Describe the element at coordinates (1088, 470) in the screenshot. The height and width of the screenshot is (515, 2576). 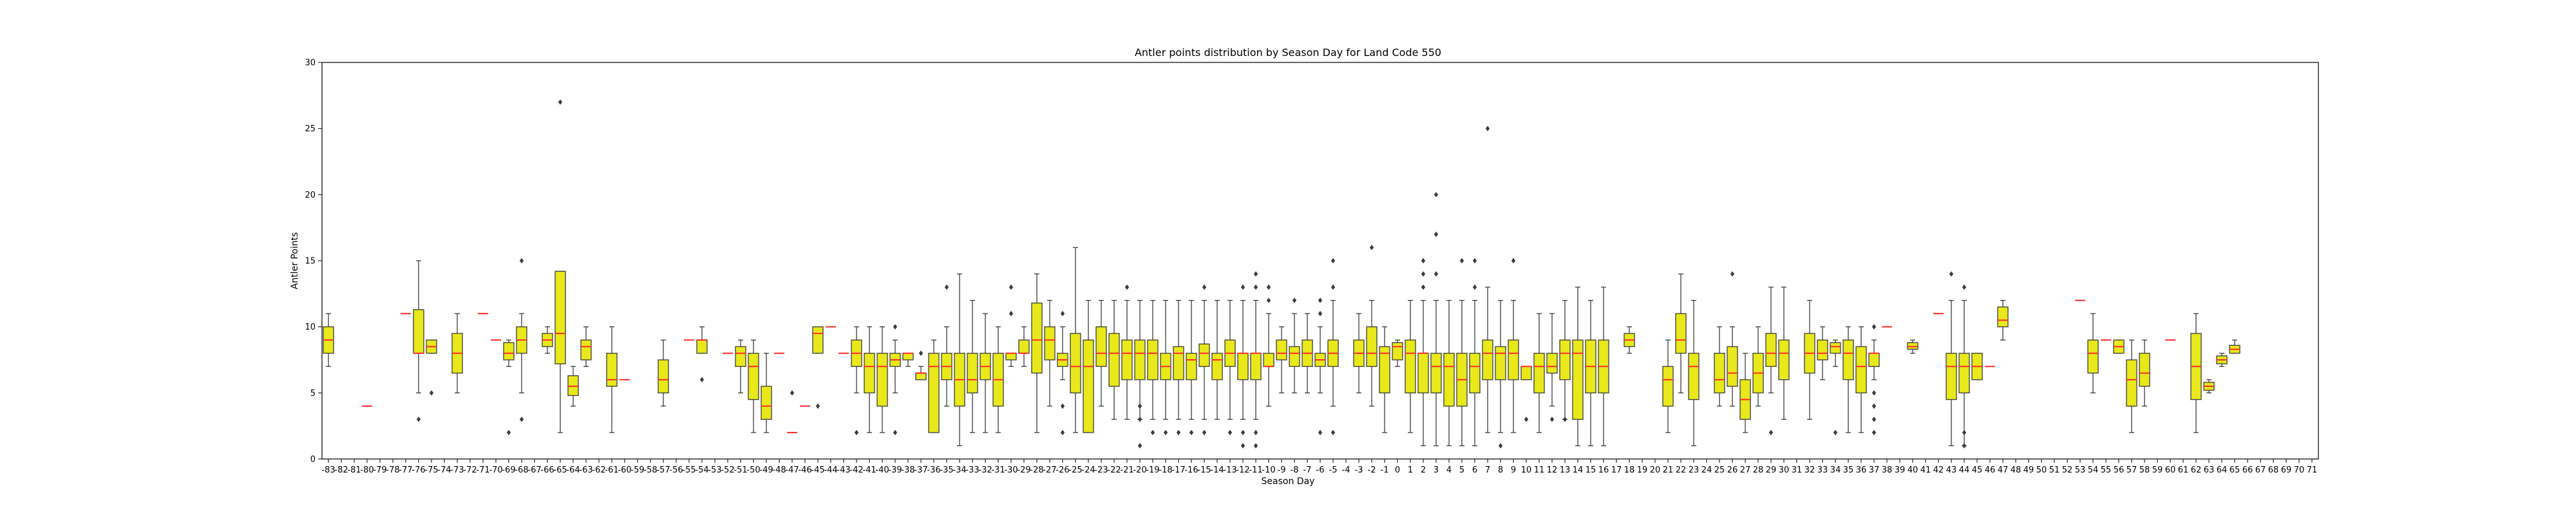
I see `x-tick-label: -24` at that location.